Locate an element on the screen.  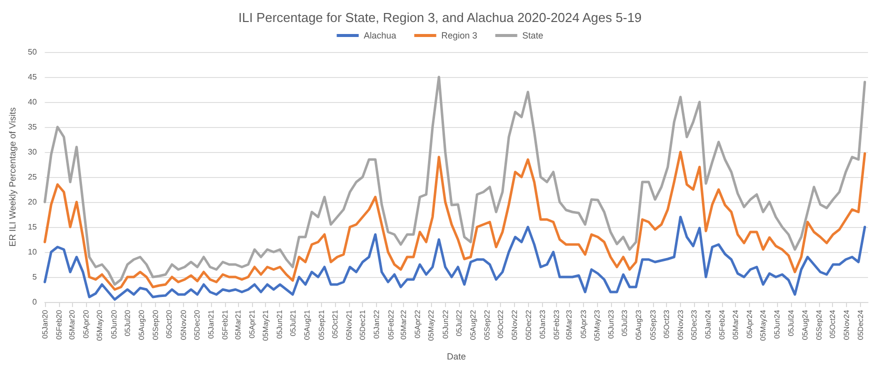
chart-title: ILI Percentage for State, Region 3, and Alachua 2020-2024 Ages 5-19 is located at coordinates (440, 17).